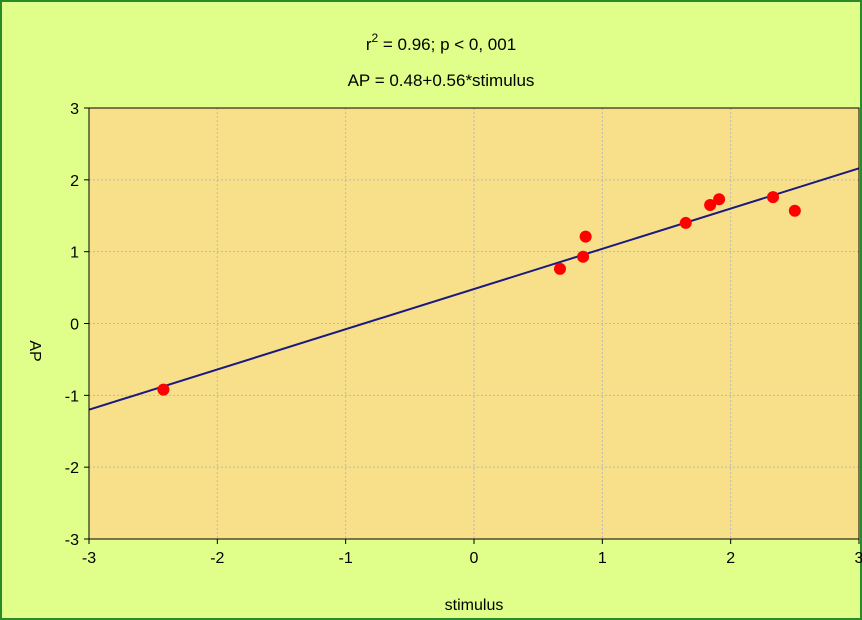 This screenshot has height=620, width=862. Describe the element at coordinates (858, 558) in the screenshot. I see `x-tick-label: 3` at that location.